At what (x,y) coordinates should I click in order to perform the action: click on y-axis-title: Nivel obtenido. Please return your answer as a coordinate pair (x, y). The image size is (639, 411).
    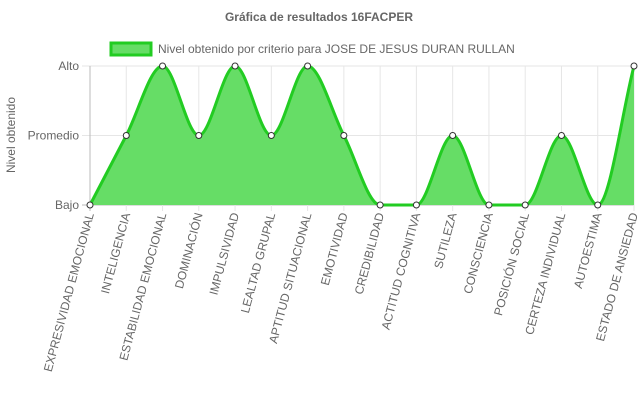
    Looking at the image, I should click on (11, 135).